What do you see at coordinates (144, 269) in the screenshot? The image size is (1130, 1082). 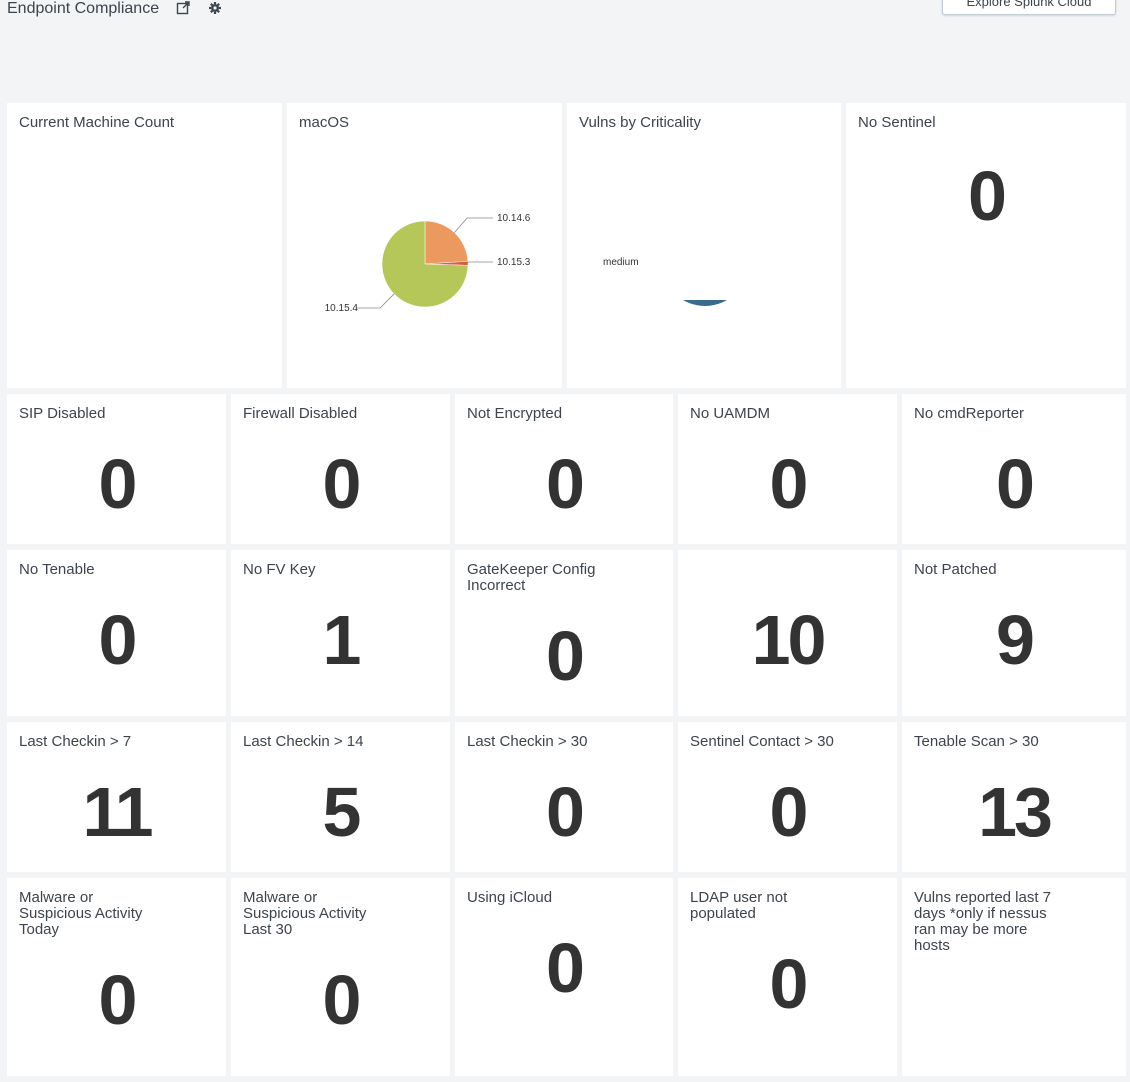 I see `single-value: 173` at bounding box center [144, 269].